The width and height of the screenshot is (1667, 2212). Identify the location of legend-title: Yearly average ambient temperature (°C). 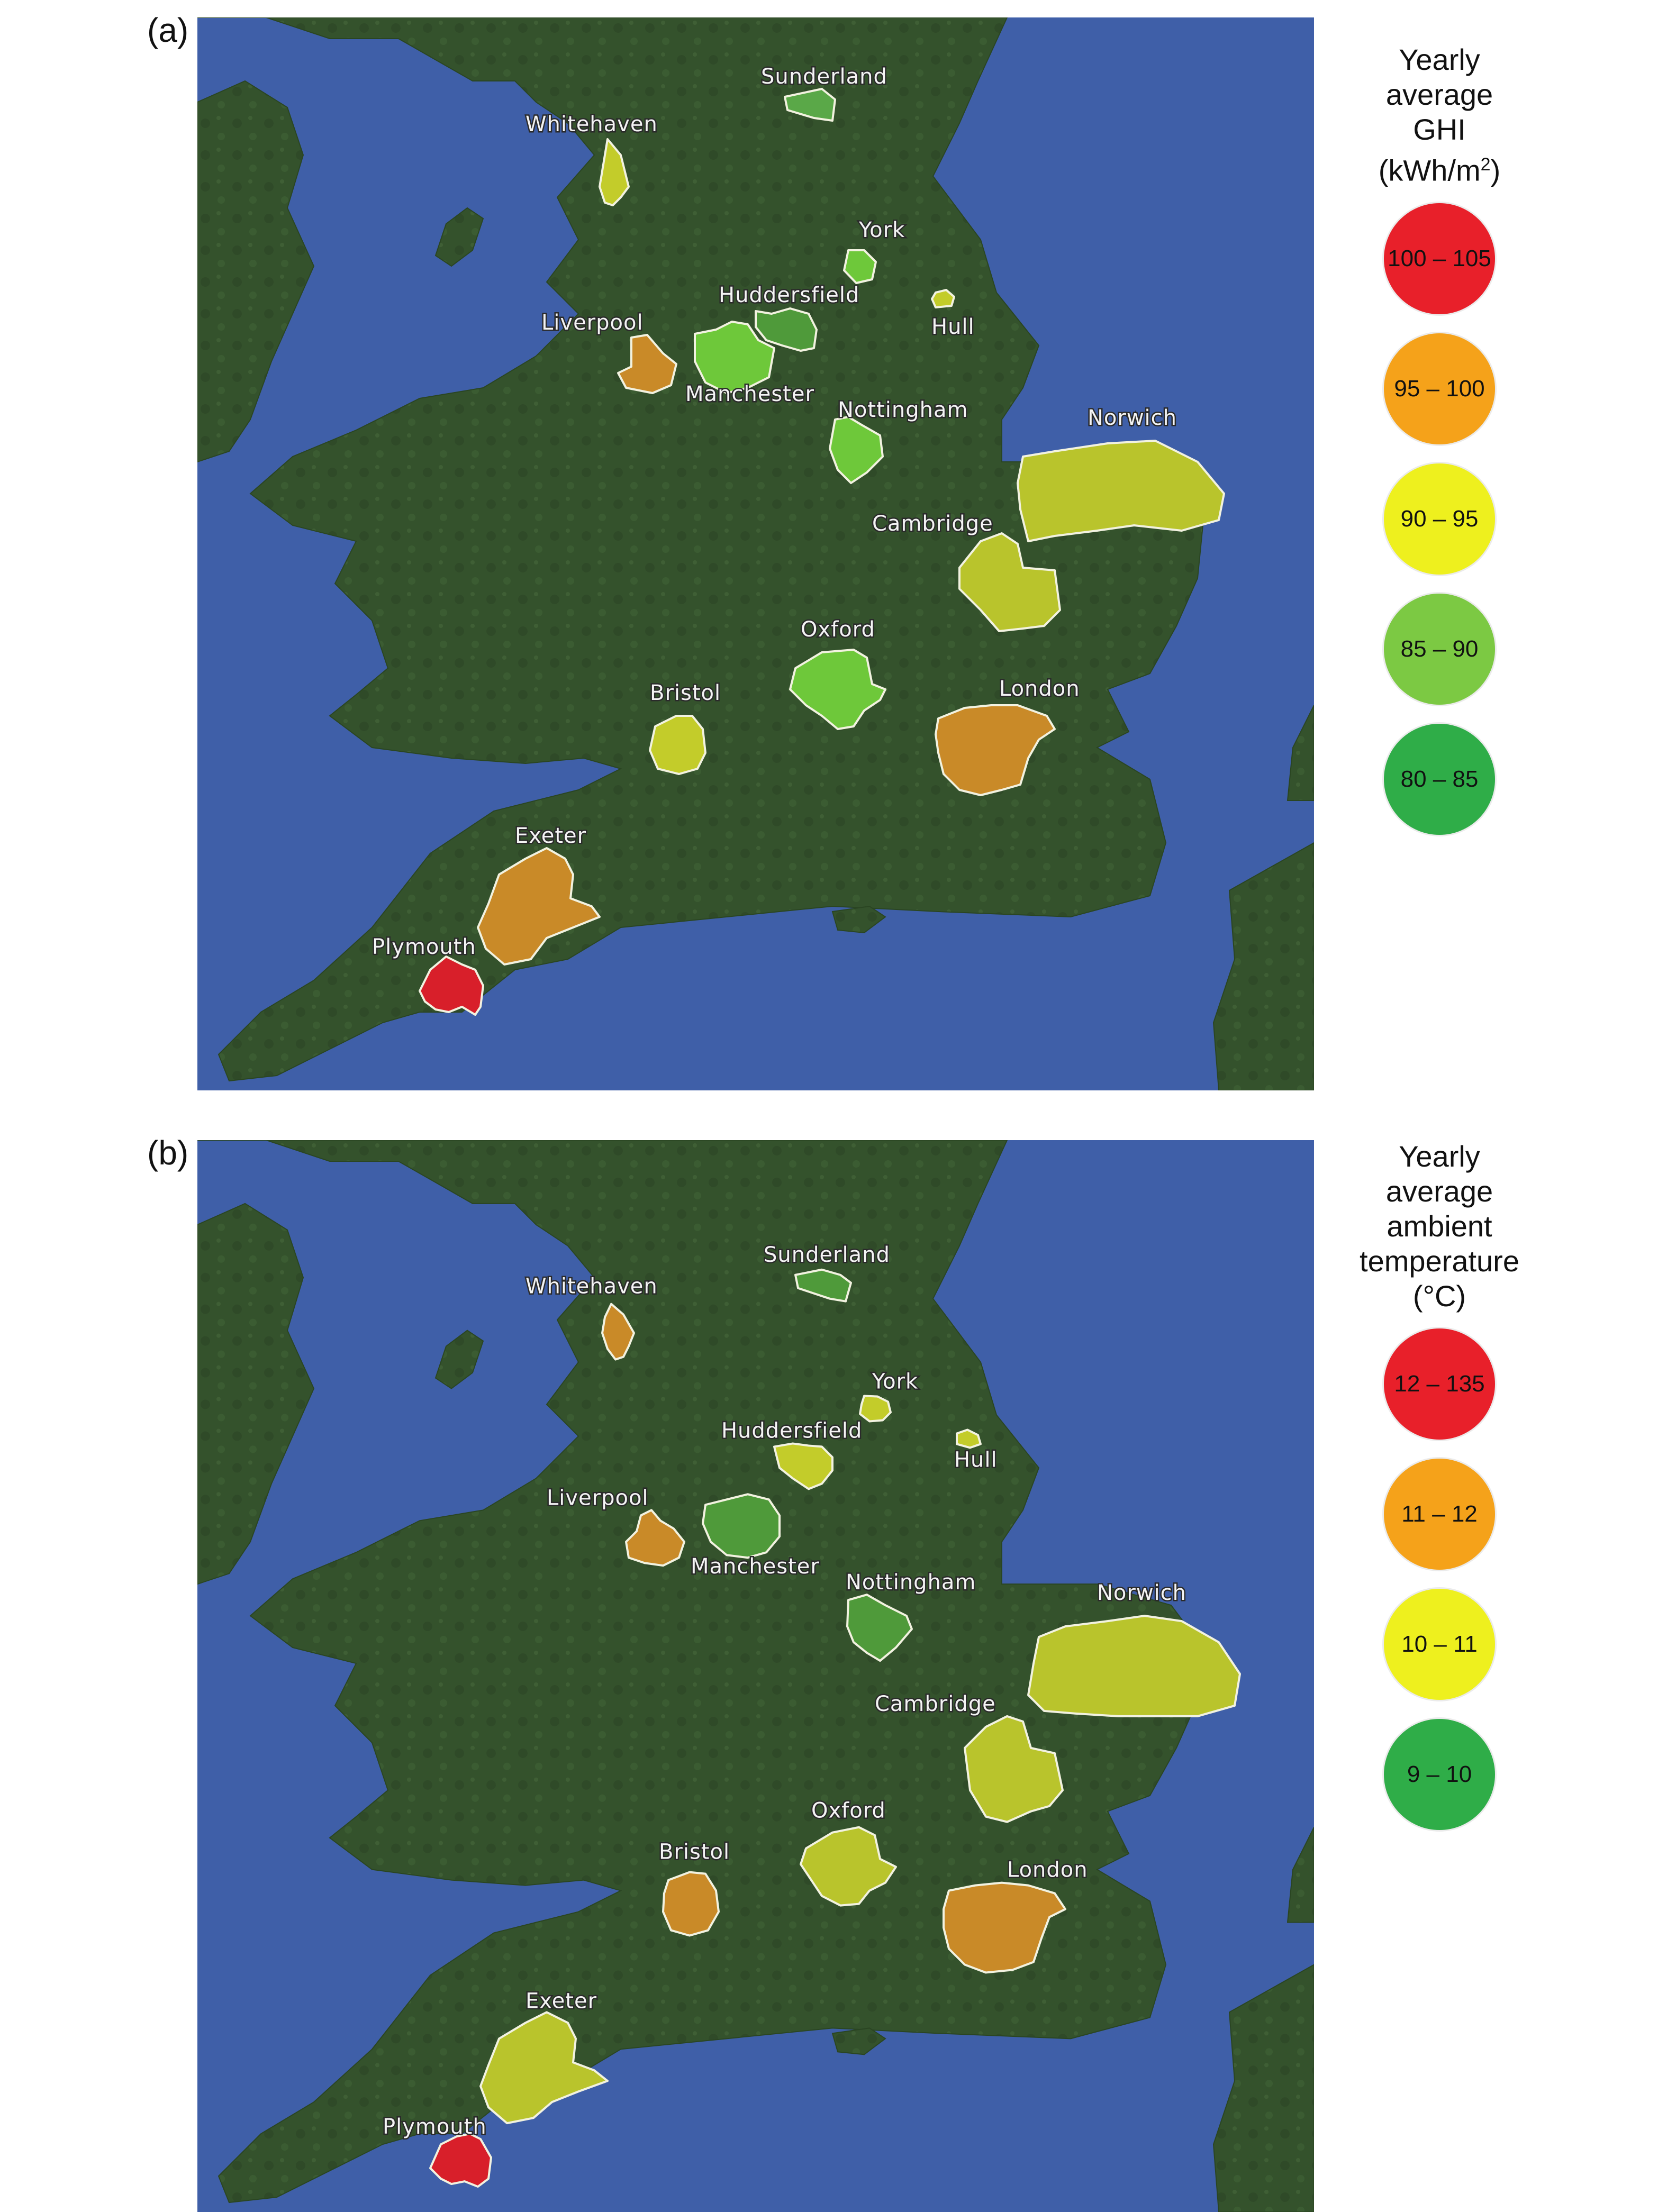
(1439, 1226).